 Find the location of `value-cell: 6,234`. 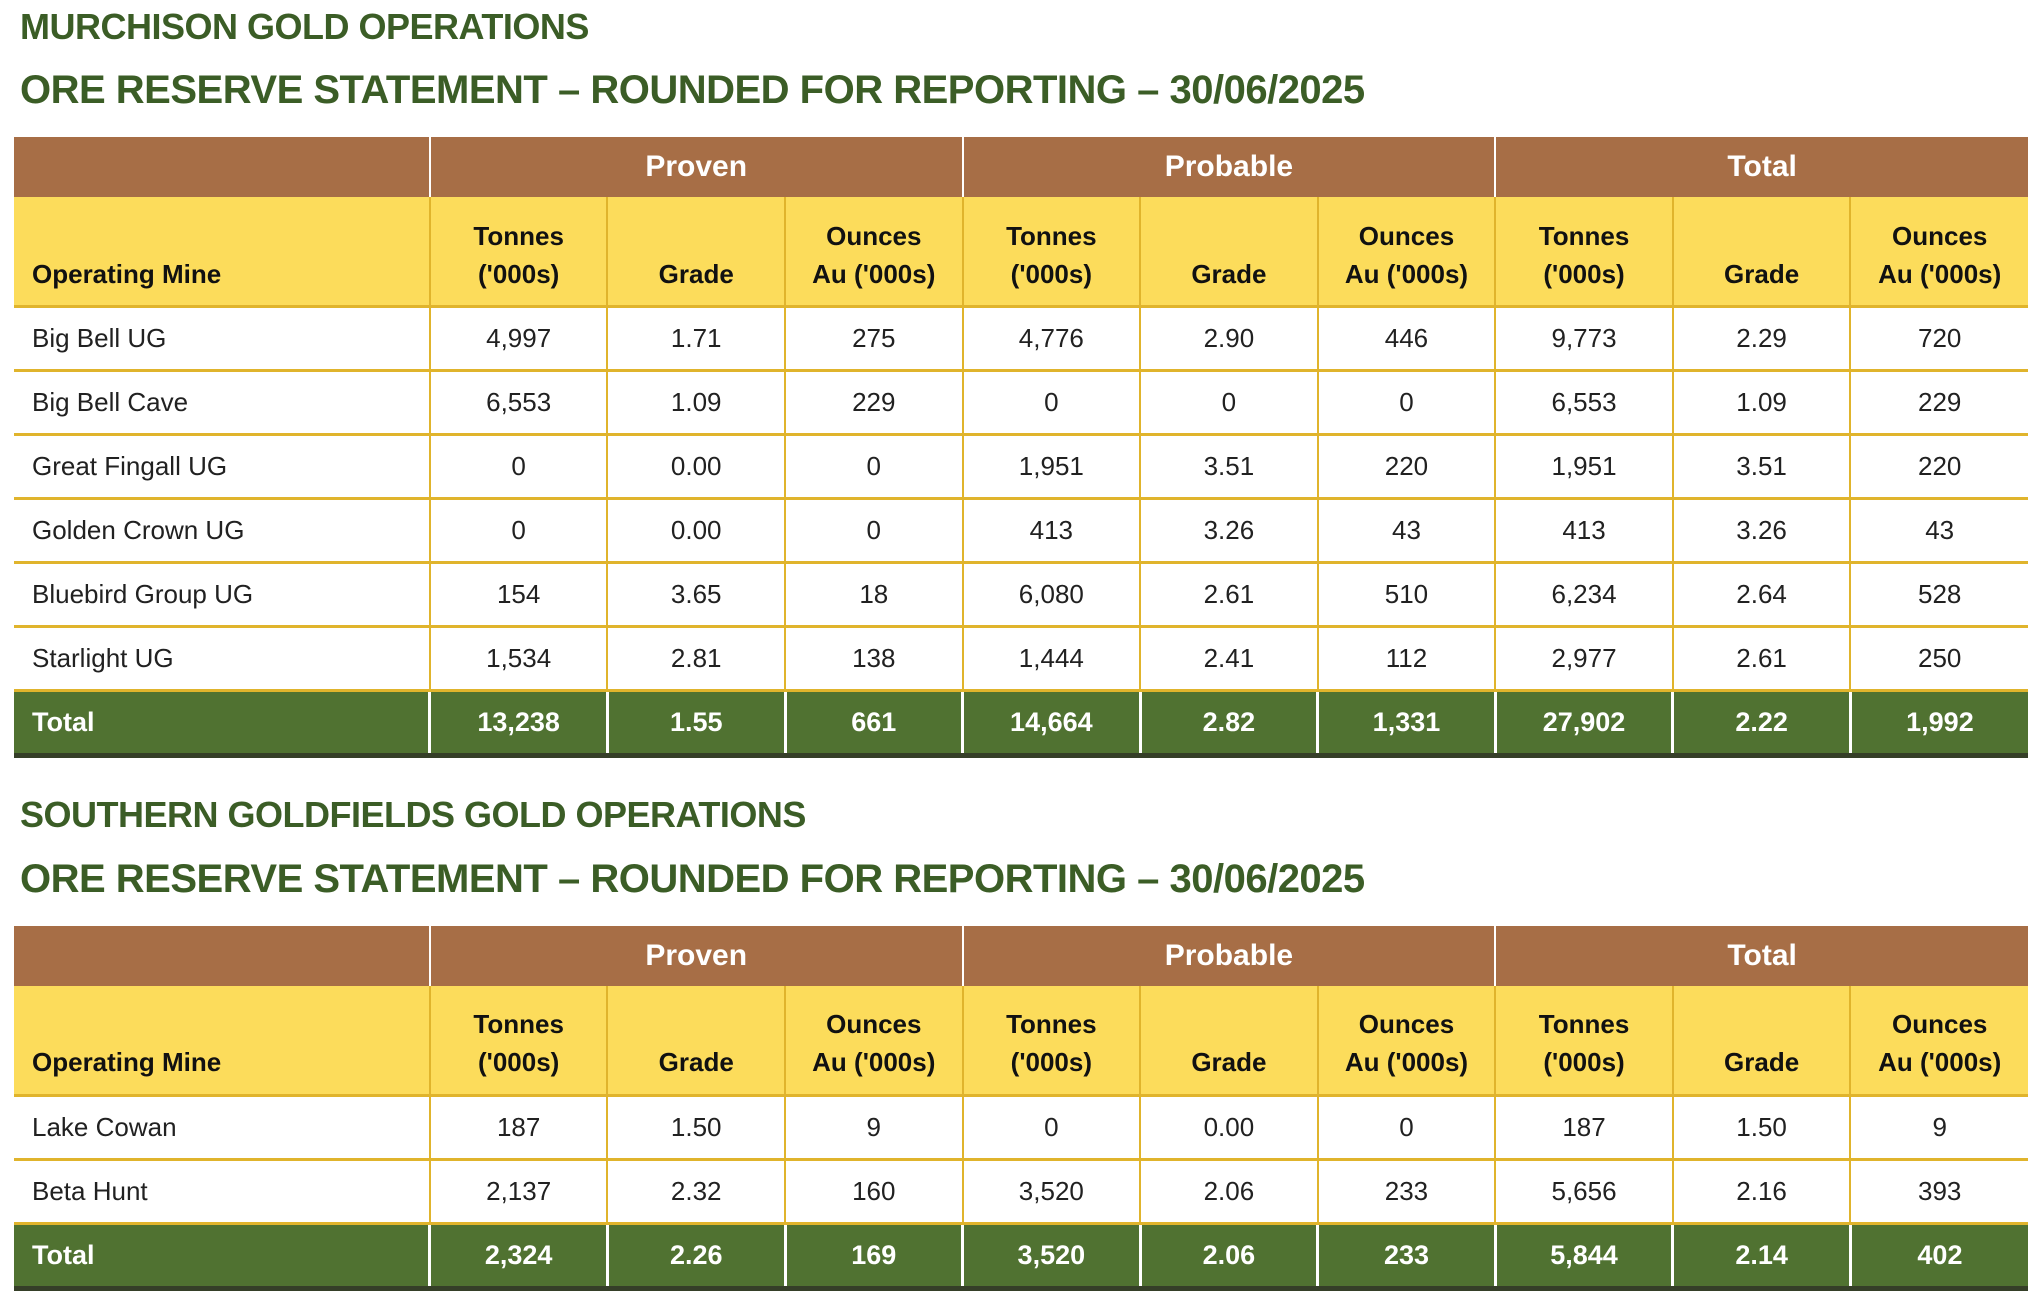

value-cell: 6,234 is located at coordinates (1584, 595).